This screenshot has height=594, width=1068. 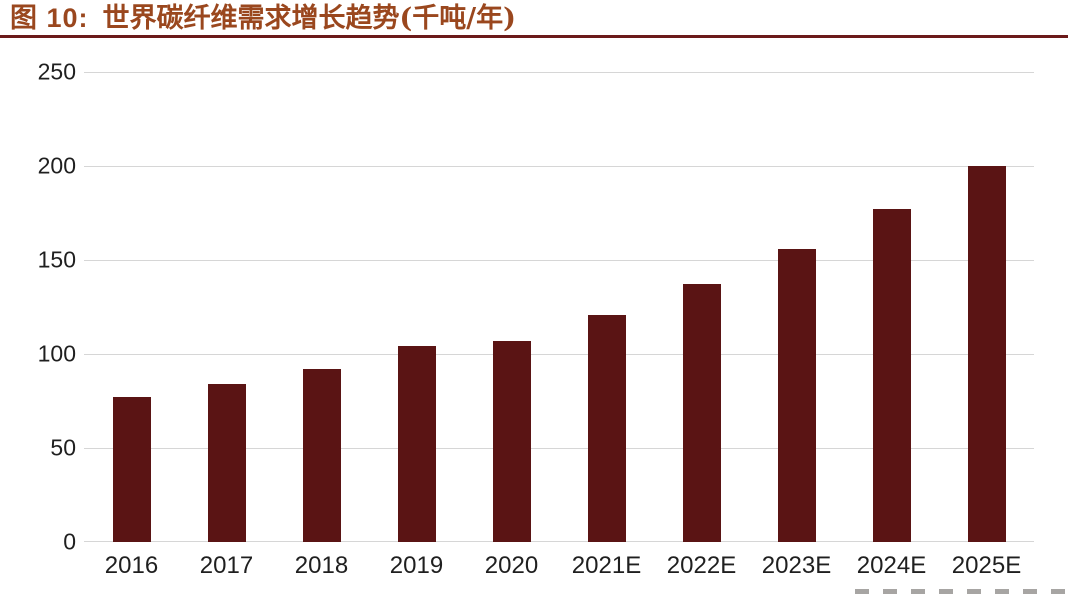 I want to click on y-tick-label-150: 150, so click(x=56, y=259).